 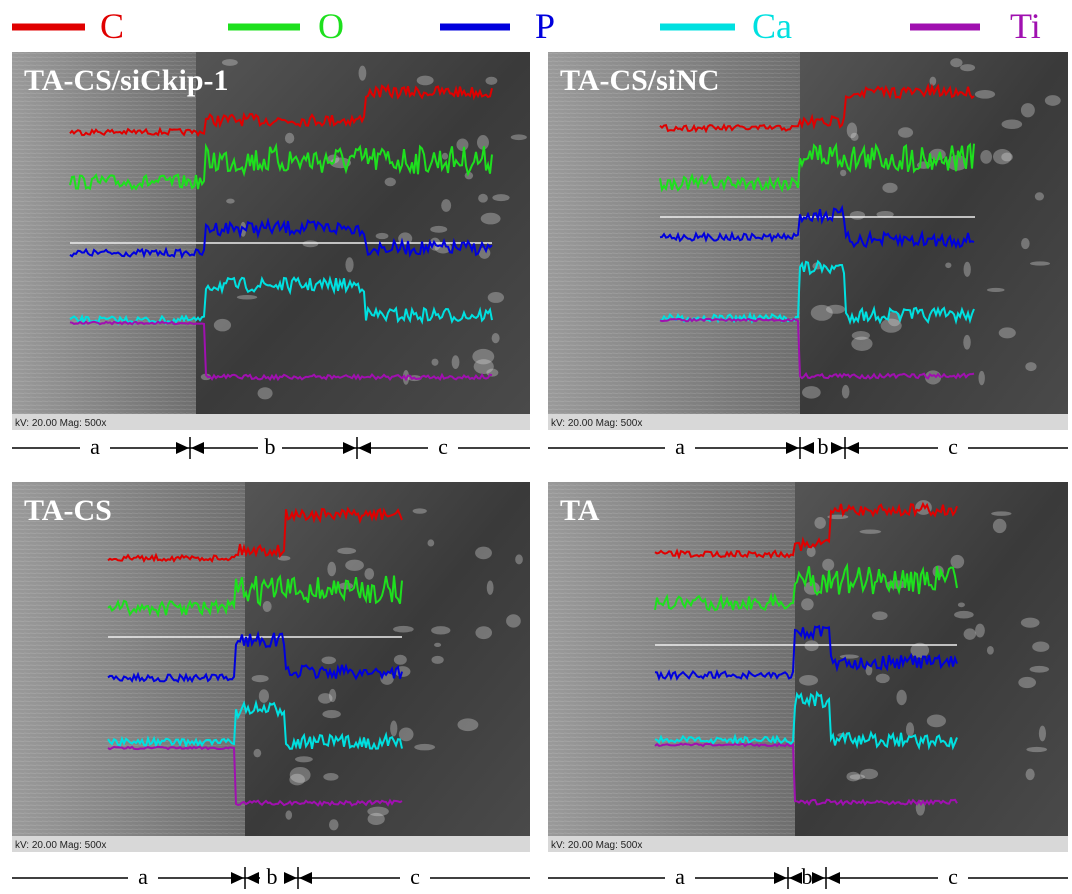 I want to click on legend-label: P, so click(x=545, y=26).